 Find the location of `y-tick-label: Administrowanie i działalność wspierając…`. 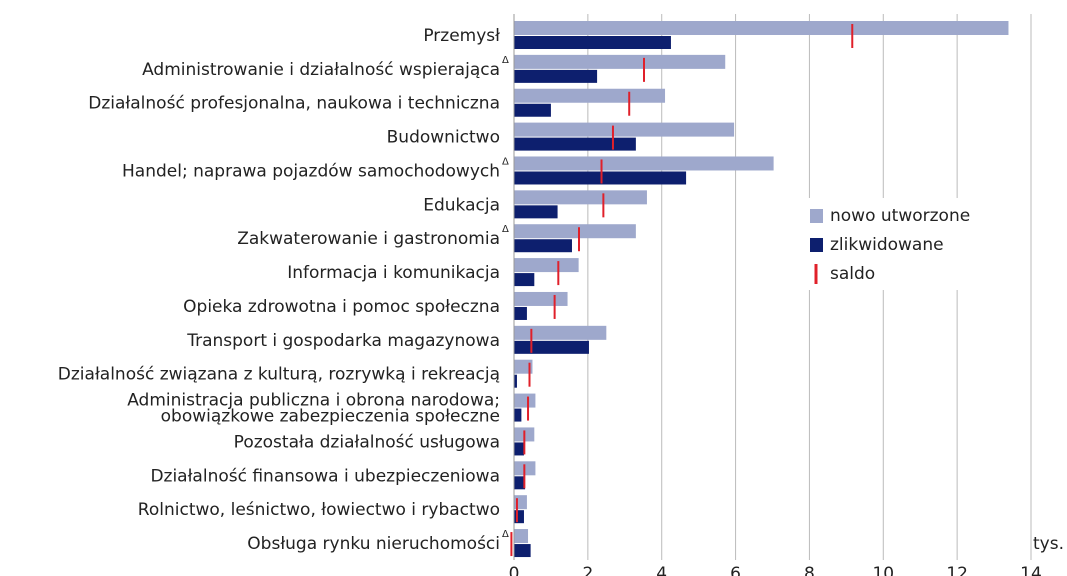

y-tick-label: Administrowanie i działalność wspierając… is located at coordinates (321, 70).